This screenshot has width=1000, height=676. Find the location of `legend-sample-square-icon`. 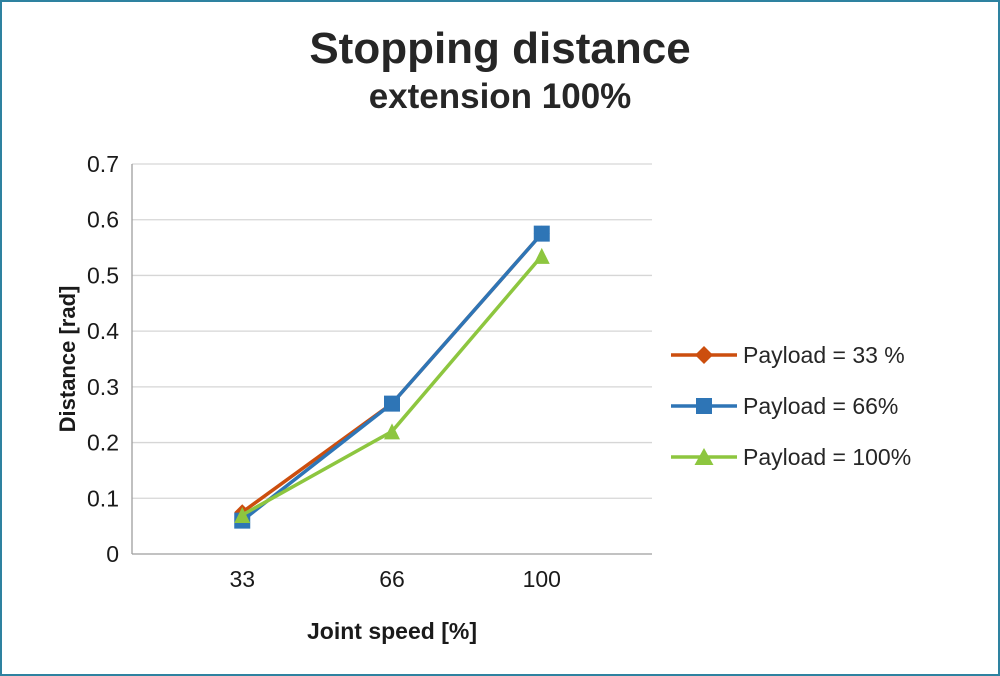

legend-sample-square-icon is located at coordinates (704, 406).